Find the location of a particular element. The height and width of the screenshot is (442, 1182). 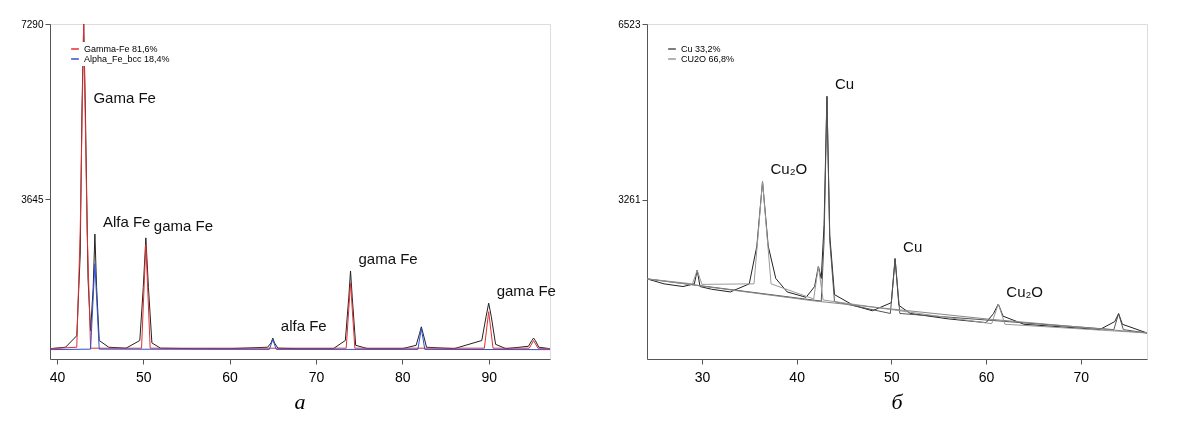

y-tick-label: 7290 is located at coordinates (32, 24).